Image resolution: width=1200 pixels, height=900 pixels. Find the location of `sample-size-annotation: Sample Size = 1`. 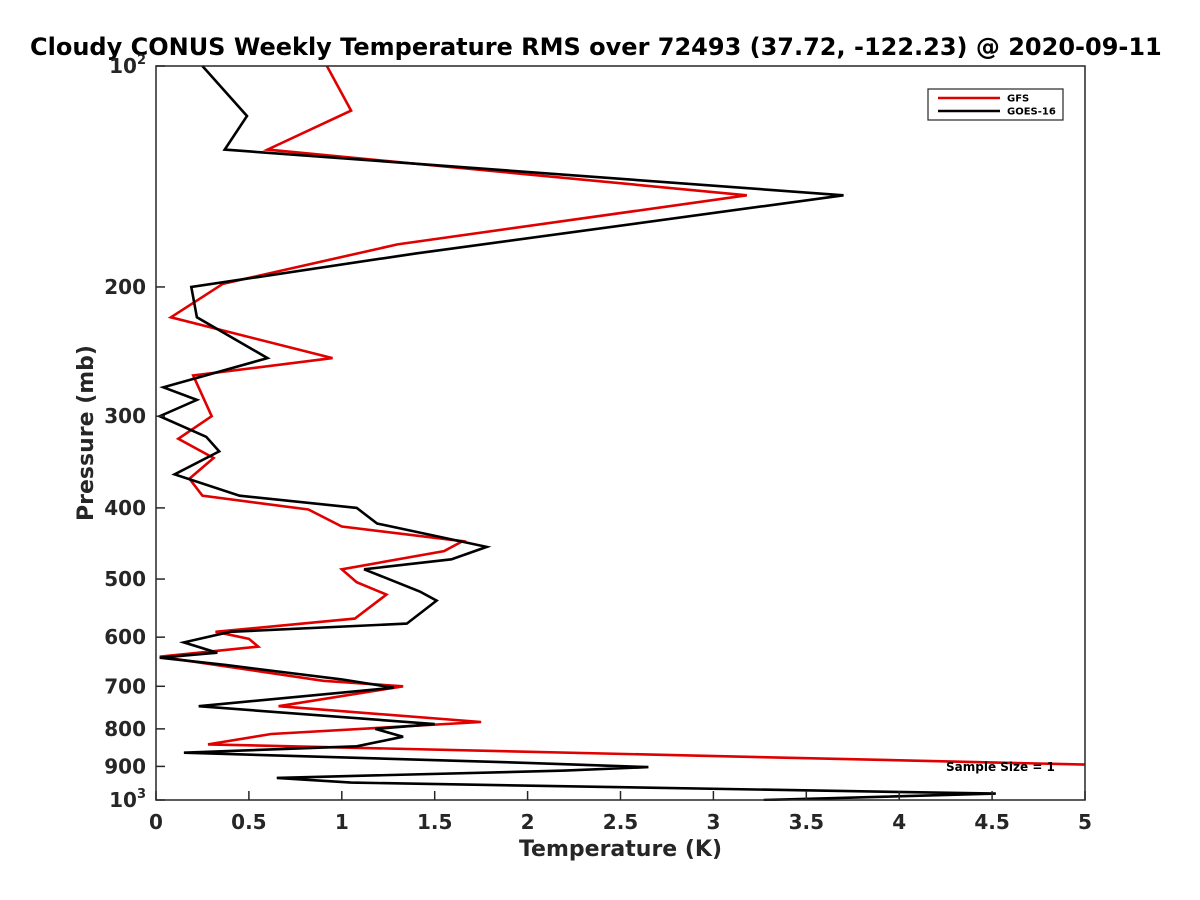

sample-size-annotation: Sample Size = 1 is located at coordinates (1000, 767).